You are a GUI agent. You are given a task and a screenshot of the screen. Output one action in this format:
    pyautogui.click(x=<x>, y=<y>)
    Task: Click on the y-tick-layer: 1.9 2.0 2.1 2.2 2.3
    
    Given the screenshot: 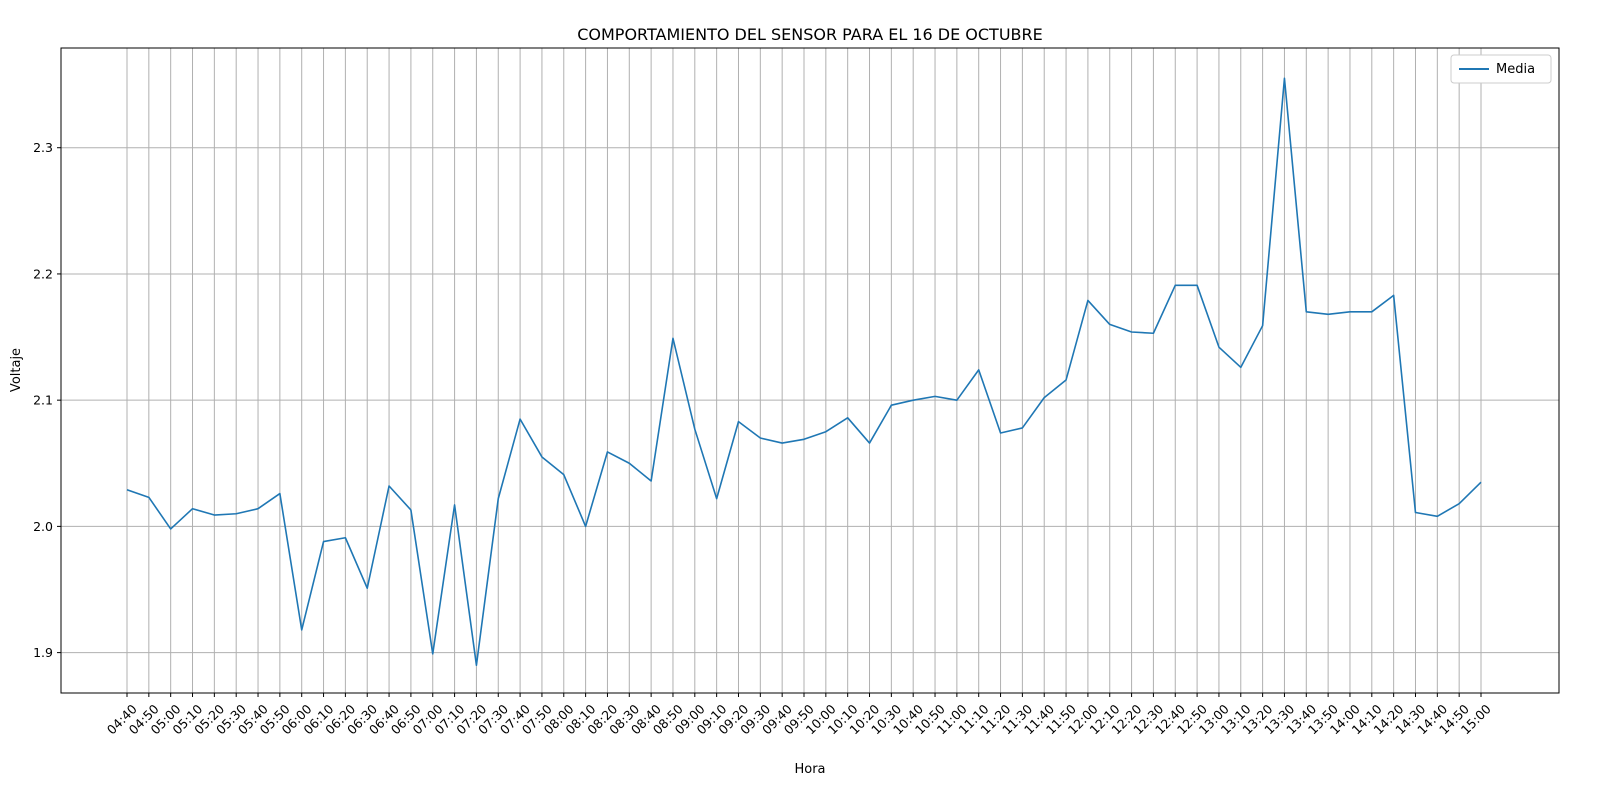 What is the action you would take?
    pyautogui.click(x=47, y=400)
    